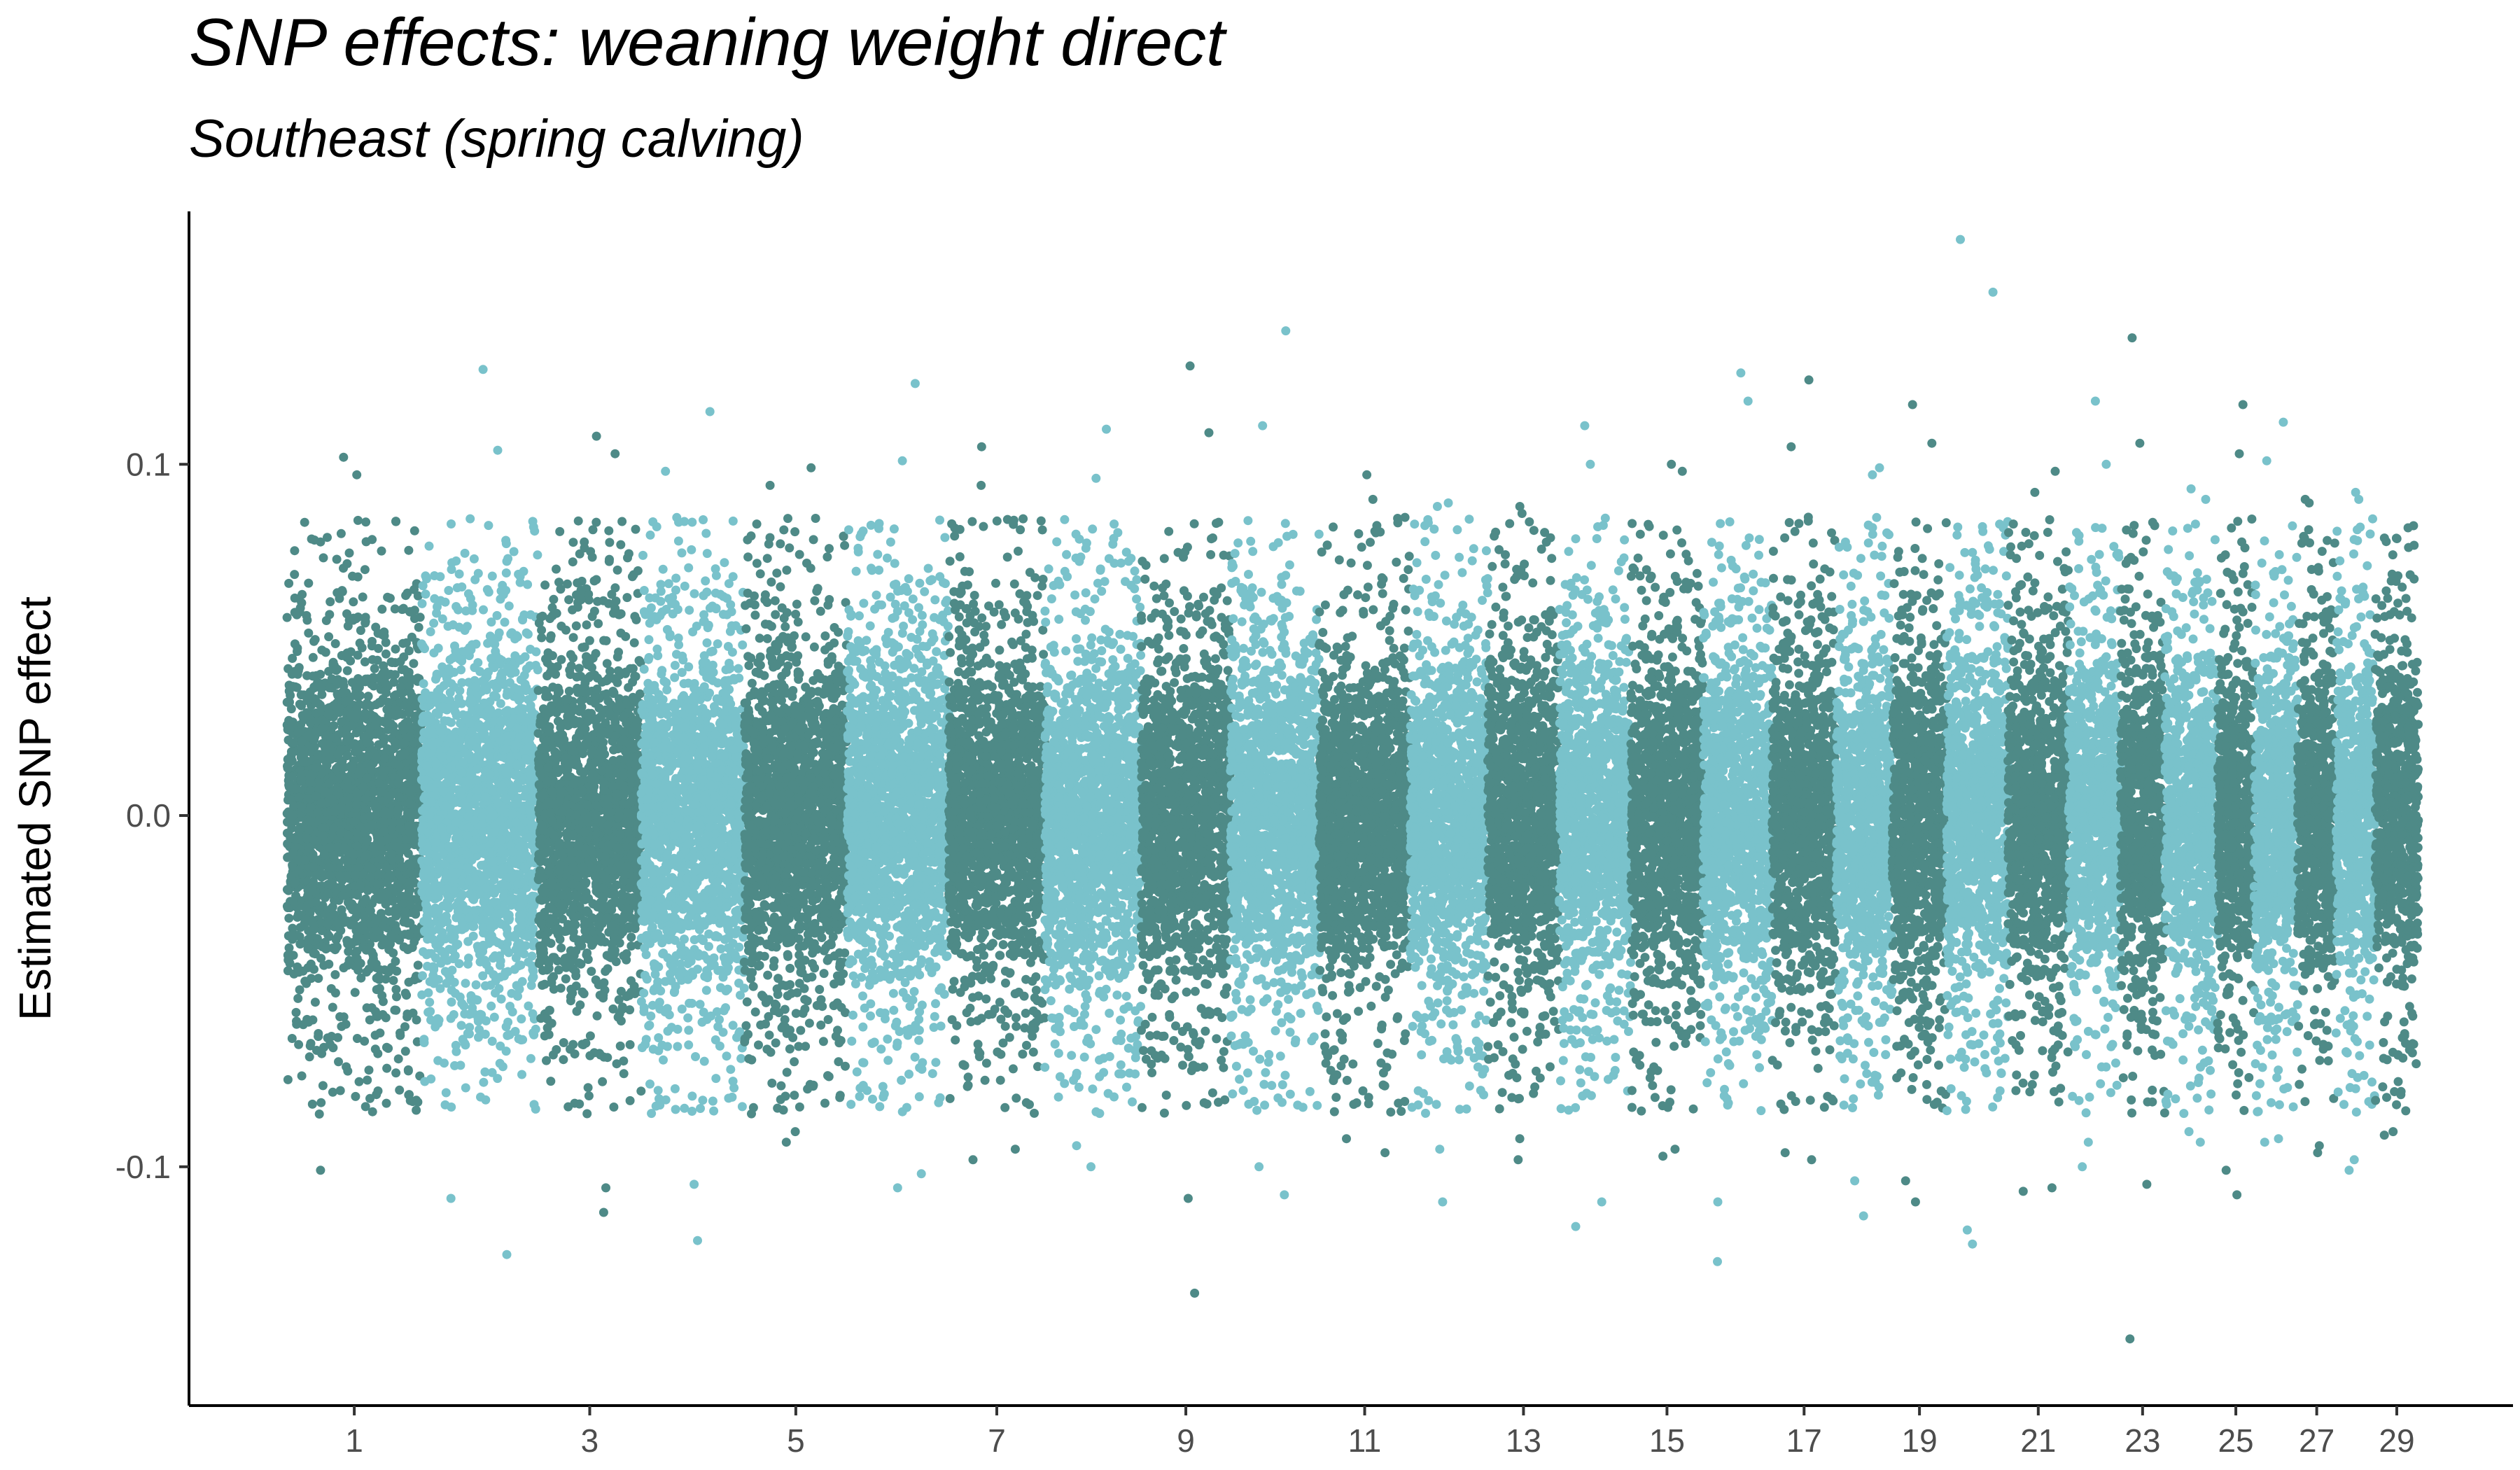 The height and width of the screenshot is (1470, 2520). Describe the element at coordinates (589, 824) in the screenshot. I see `chromosome-3-points` at that location.